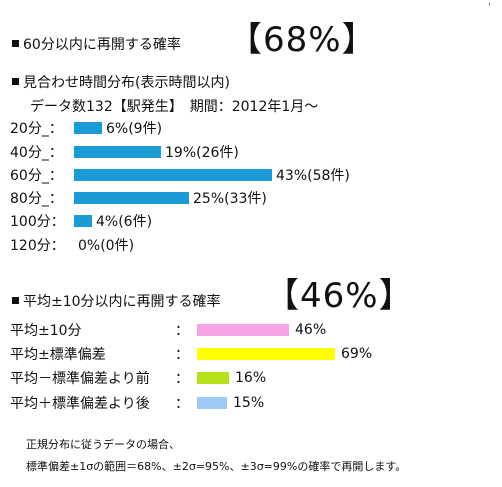  I want to click on dist-category-label: 80分_：, so click(36, 199).